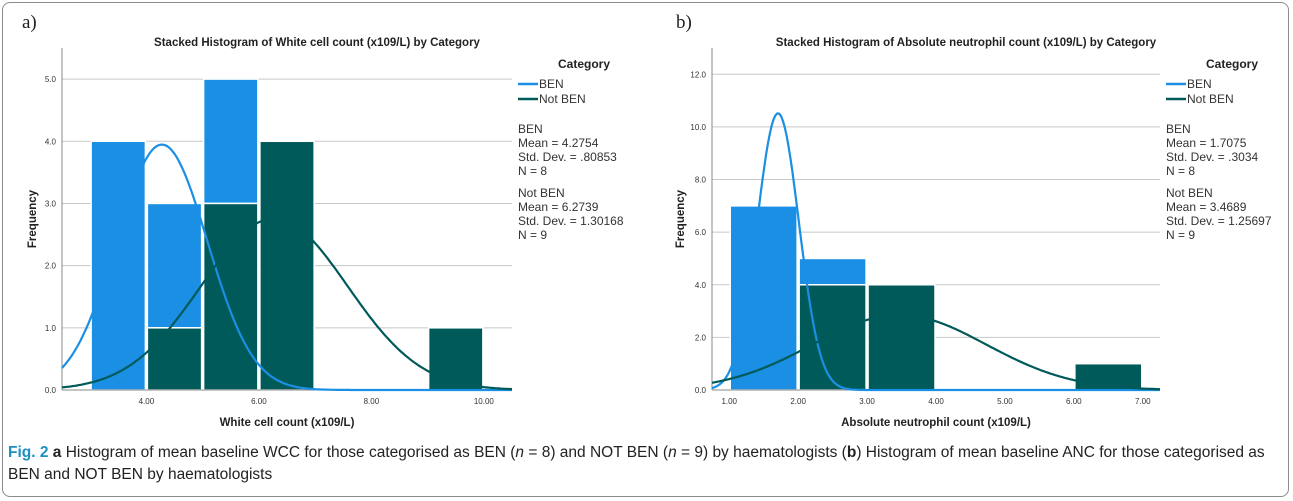  I want to click on chart-a-stat-mean: Mean = 4.2754, so click(558, 143).